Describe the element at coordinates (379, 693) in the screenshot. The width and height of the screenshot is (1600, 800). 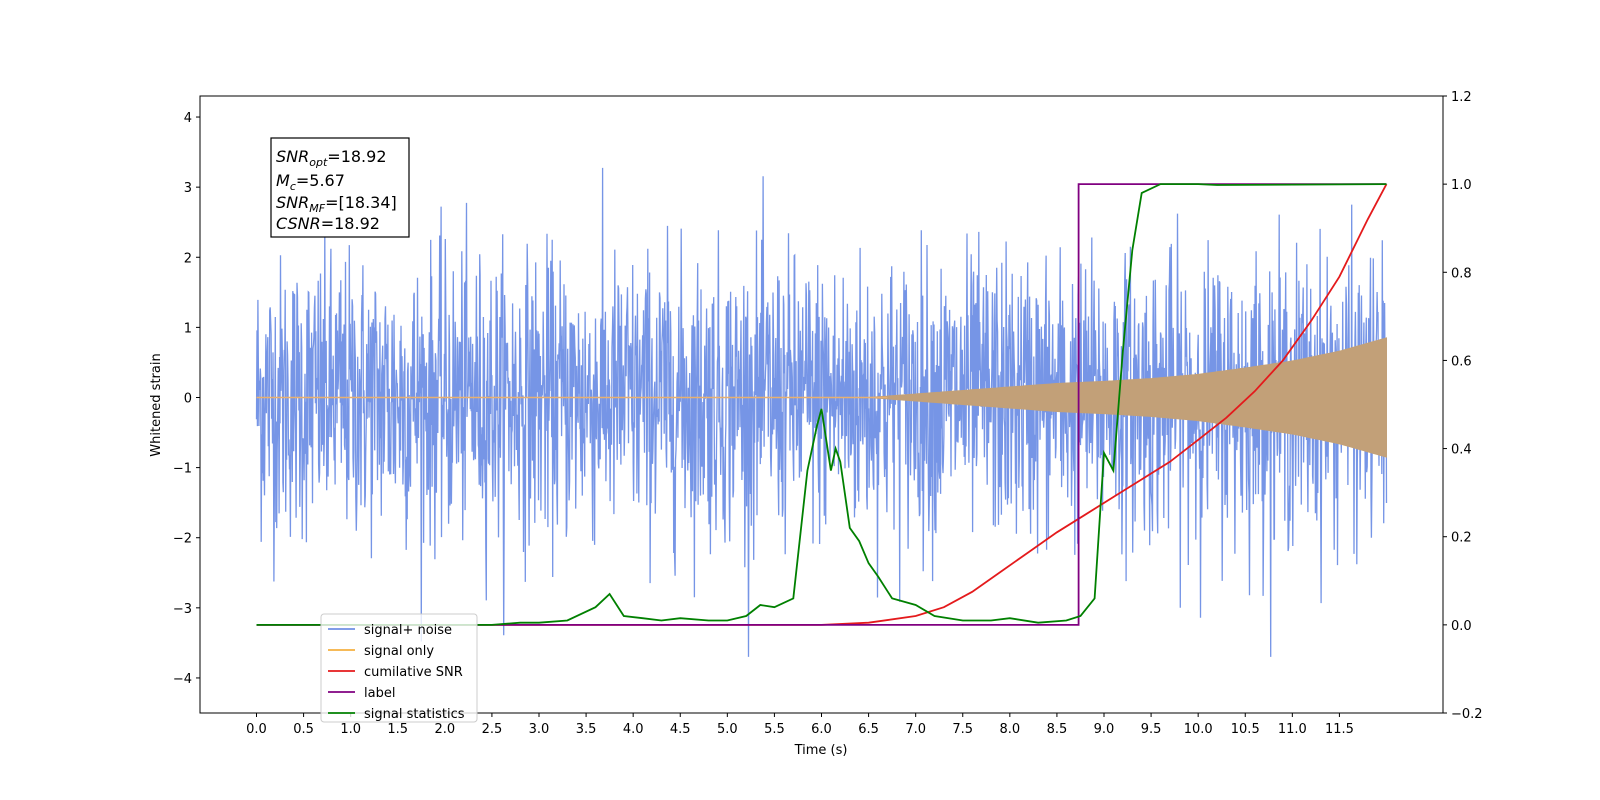
I see `legend-label: label` at that location.